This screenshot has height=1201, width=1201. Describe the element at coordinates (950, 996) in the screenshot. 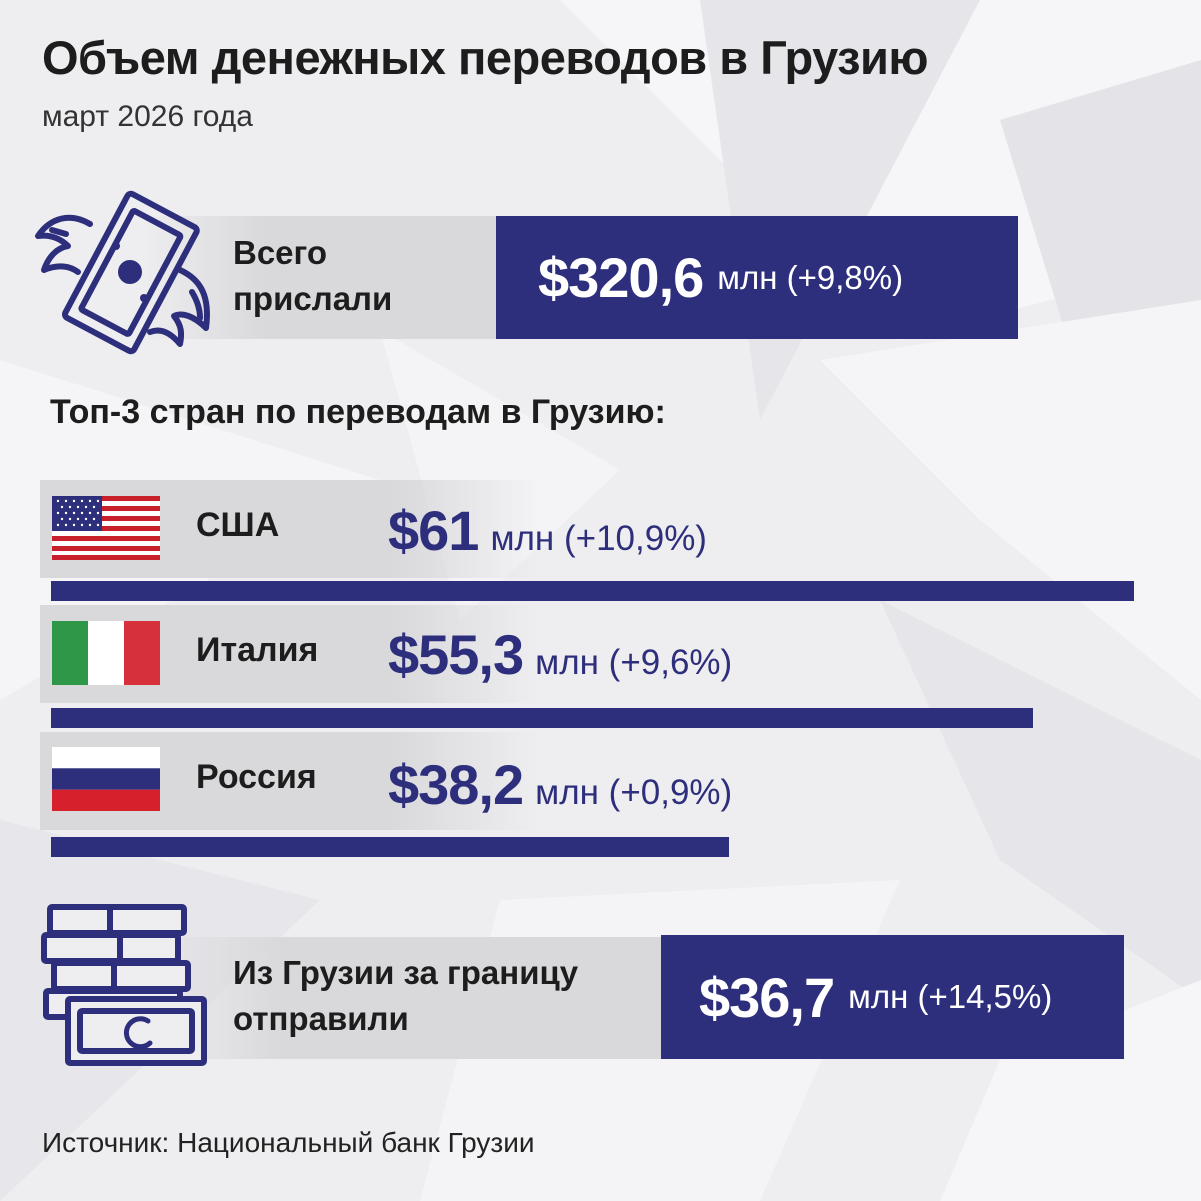

I see `sent-abroad-unit-change: млн (+14,5%)` at that location.